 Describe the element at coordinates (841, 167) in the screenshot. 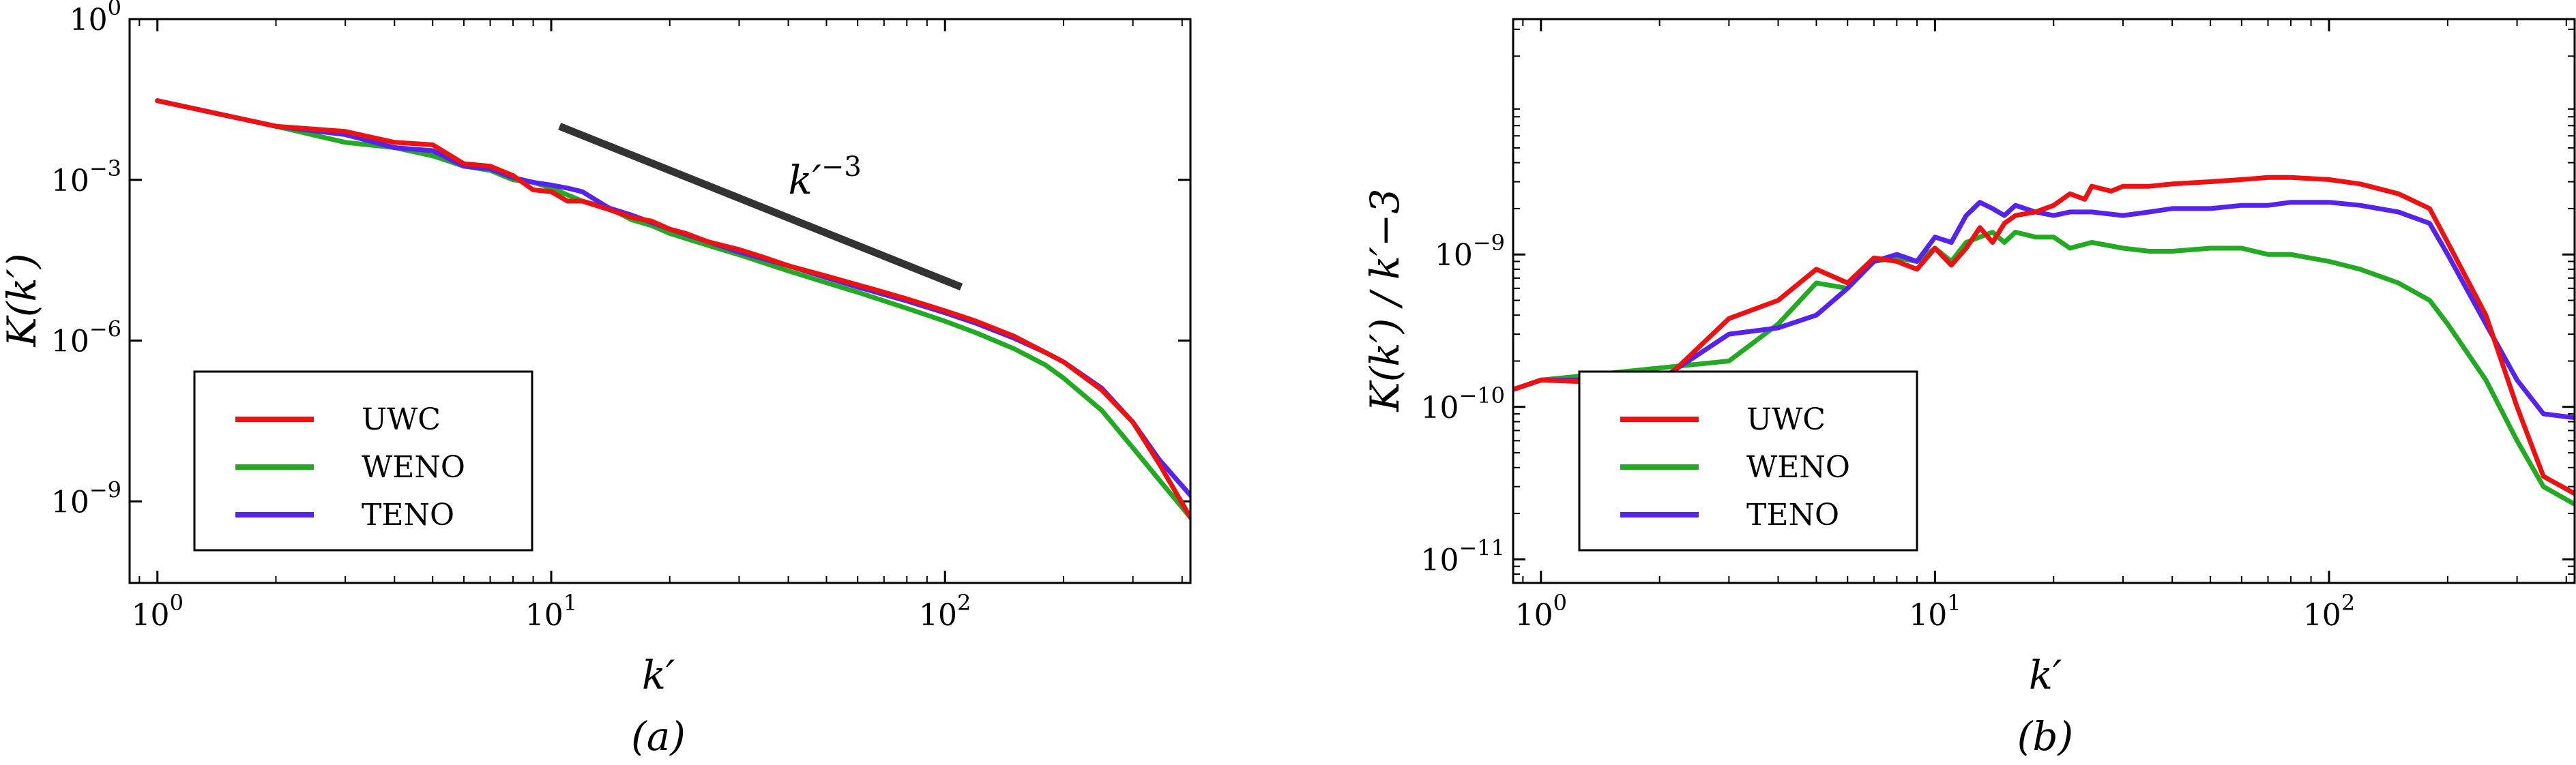

I see `slope-label-exp: −3` at that location.